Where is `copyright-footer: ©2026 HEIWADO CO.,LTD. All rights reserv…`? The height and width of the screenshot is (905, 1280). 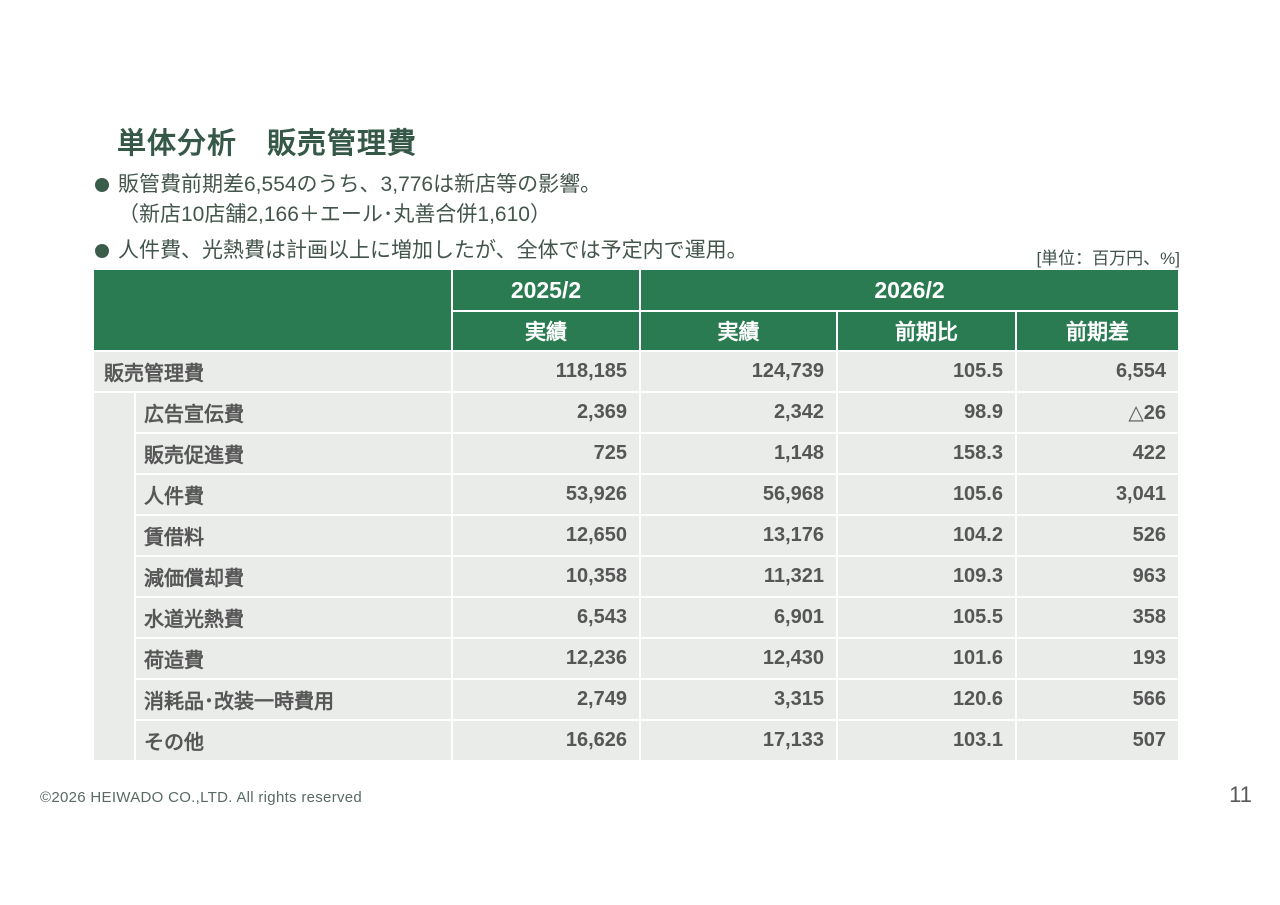 copyright-footer: ©2026 HEIWADO CO.,LTD. All rights reserv… is located at coordinates (201, 797).